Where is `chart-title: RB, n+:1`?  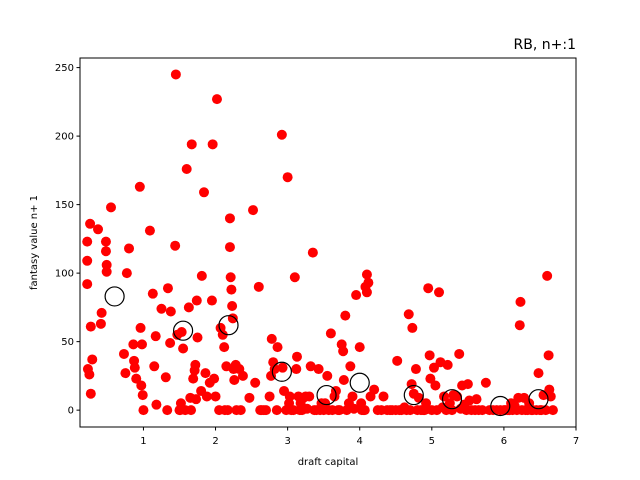
chart-title: RB, n+:1 is located at coordinates (545, 45).